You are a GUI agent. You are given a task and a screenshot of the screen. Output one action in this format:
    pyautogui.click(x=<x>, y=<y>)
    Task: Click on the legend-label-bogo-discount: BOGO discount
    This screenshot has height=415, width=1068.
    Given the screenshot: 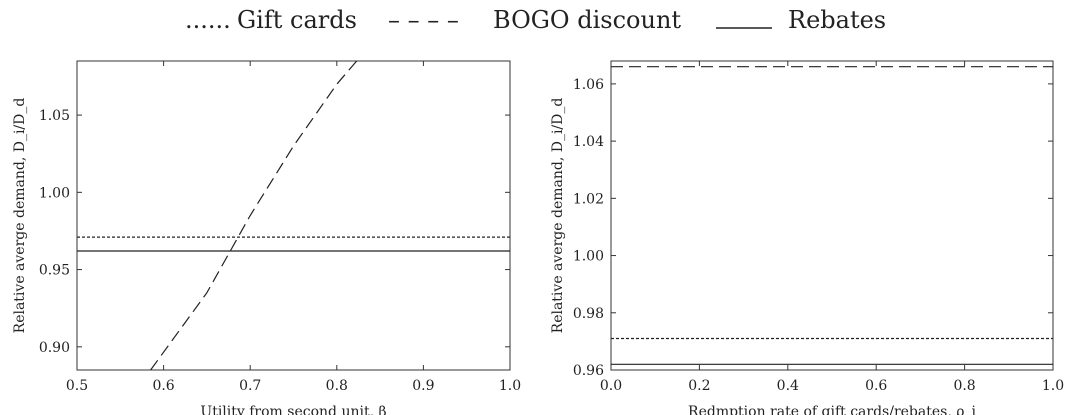 What is the action you would take?
    pyautogui.click(x=587, y=20)
    